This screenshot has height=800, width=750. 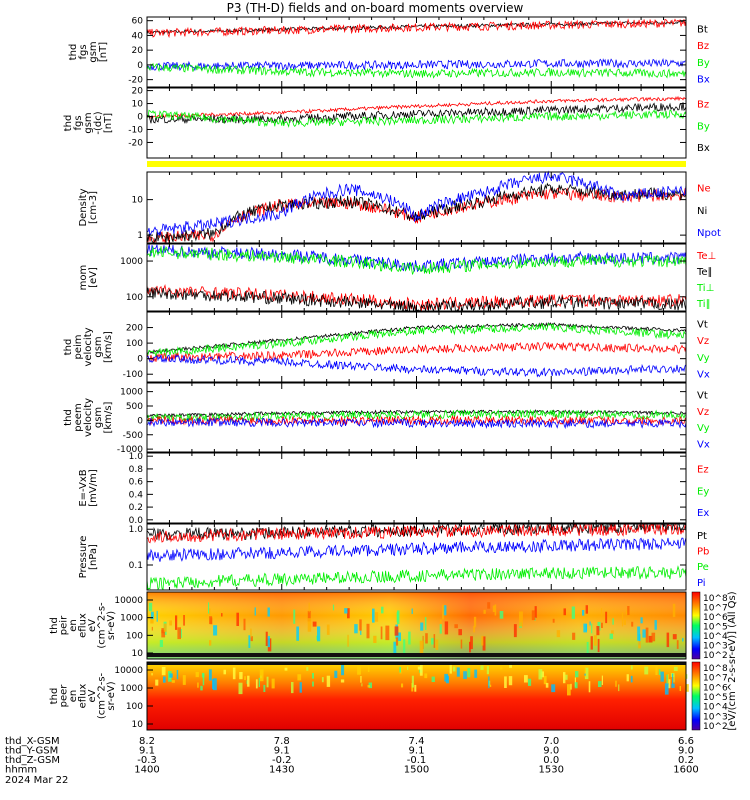 I want to click on footer-value: -0.1, so click(x=417, y=760).